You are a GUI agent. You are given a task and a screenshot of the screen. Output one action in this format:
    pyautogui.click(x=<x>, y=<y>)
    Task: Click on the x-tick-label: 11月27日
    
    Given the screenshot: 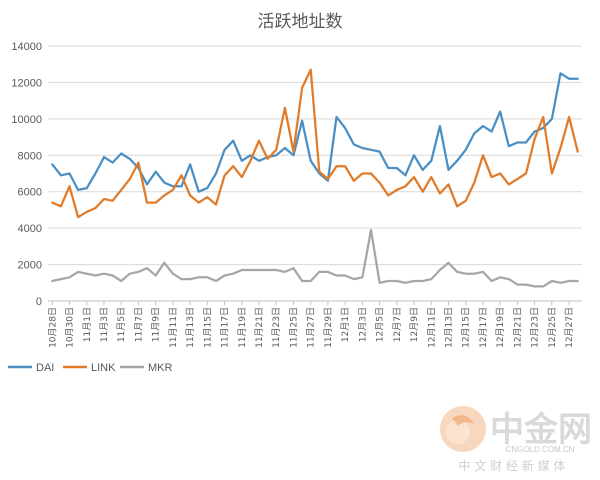 What is the action you would take?
    pyautogui.click(x=311, y=327)
    